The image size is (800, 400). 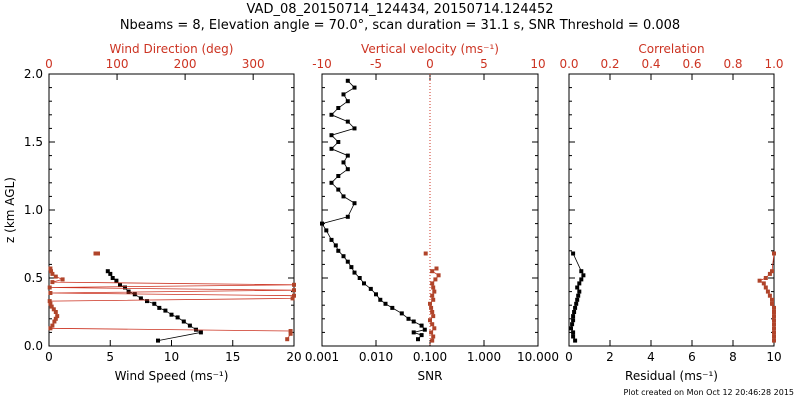 What do you see at coordinates (373, 210) in the screenshot?
I see `series-line-SNR` at bounding box center [373, 210].